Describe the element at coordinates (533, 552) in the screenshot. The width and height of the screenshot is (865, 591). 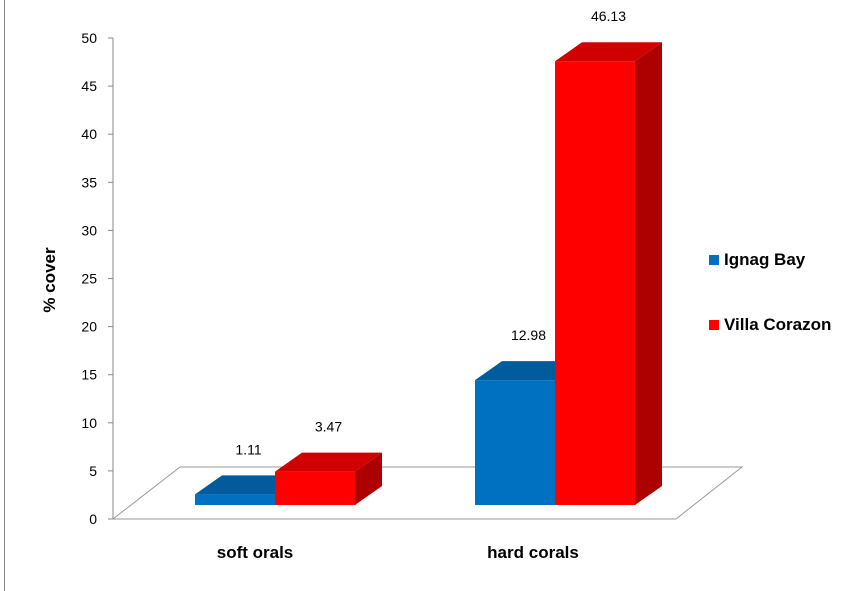
I see `x-category-label: hard corals` at that location.